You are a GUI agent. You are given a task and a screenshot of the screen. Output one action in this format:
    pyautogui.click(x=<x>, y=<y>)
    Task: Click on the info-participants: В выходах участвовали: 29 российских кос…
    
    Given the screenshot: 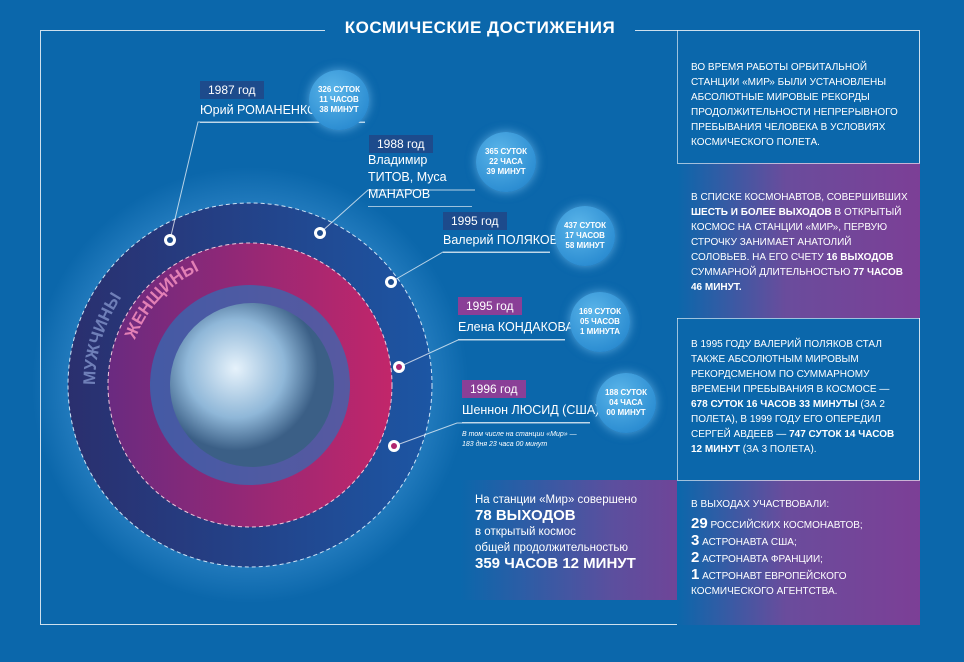 What is the action you would take?
    pyautogui.click(x=798, y=552)
    